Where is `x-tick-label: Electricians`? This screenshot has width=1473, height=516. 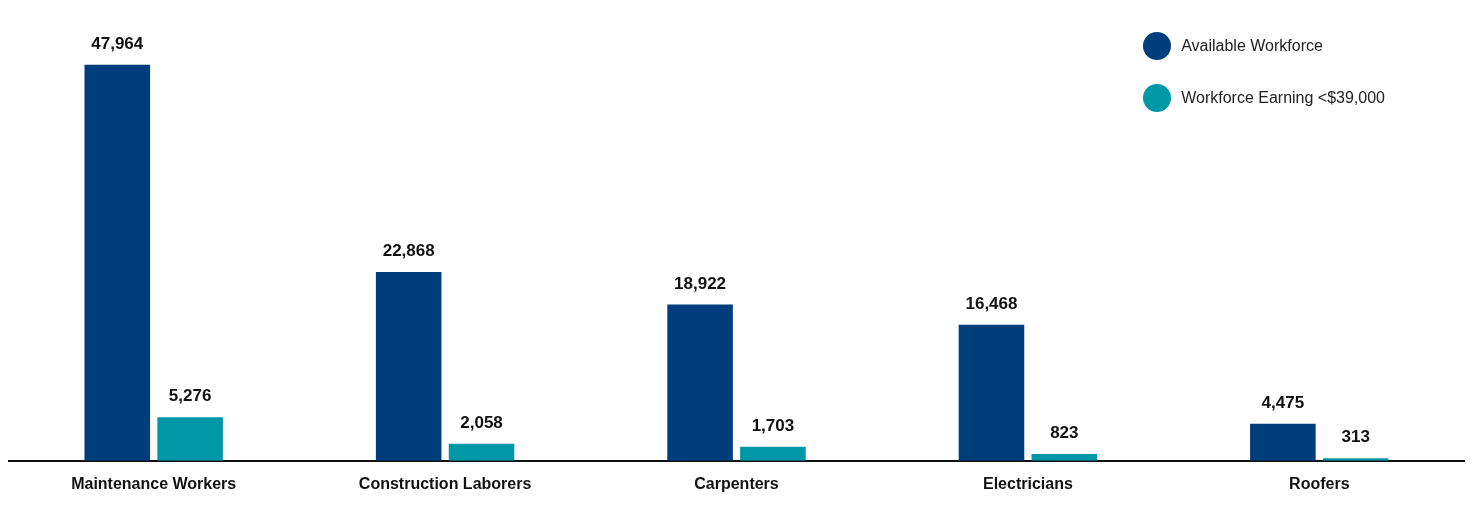
x-tick-label: Electricians is located at coordinates (1027, 483).